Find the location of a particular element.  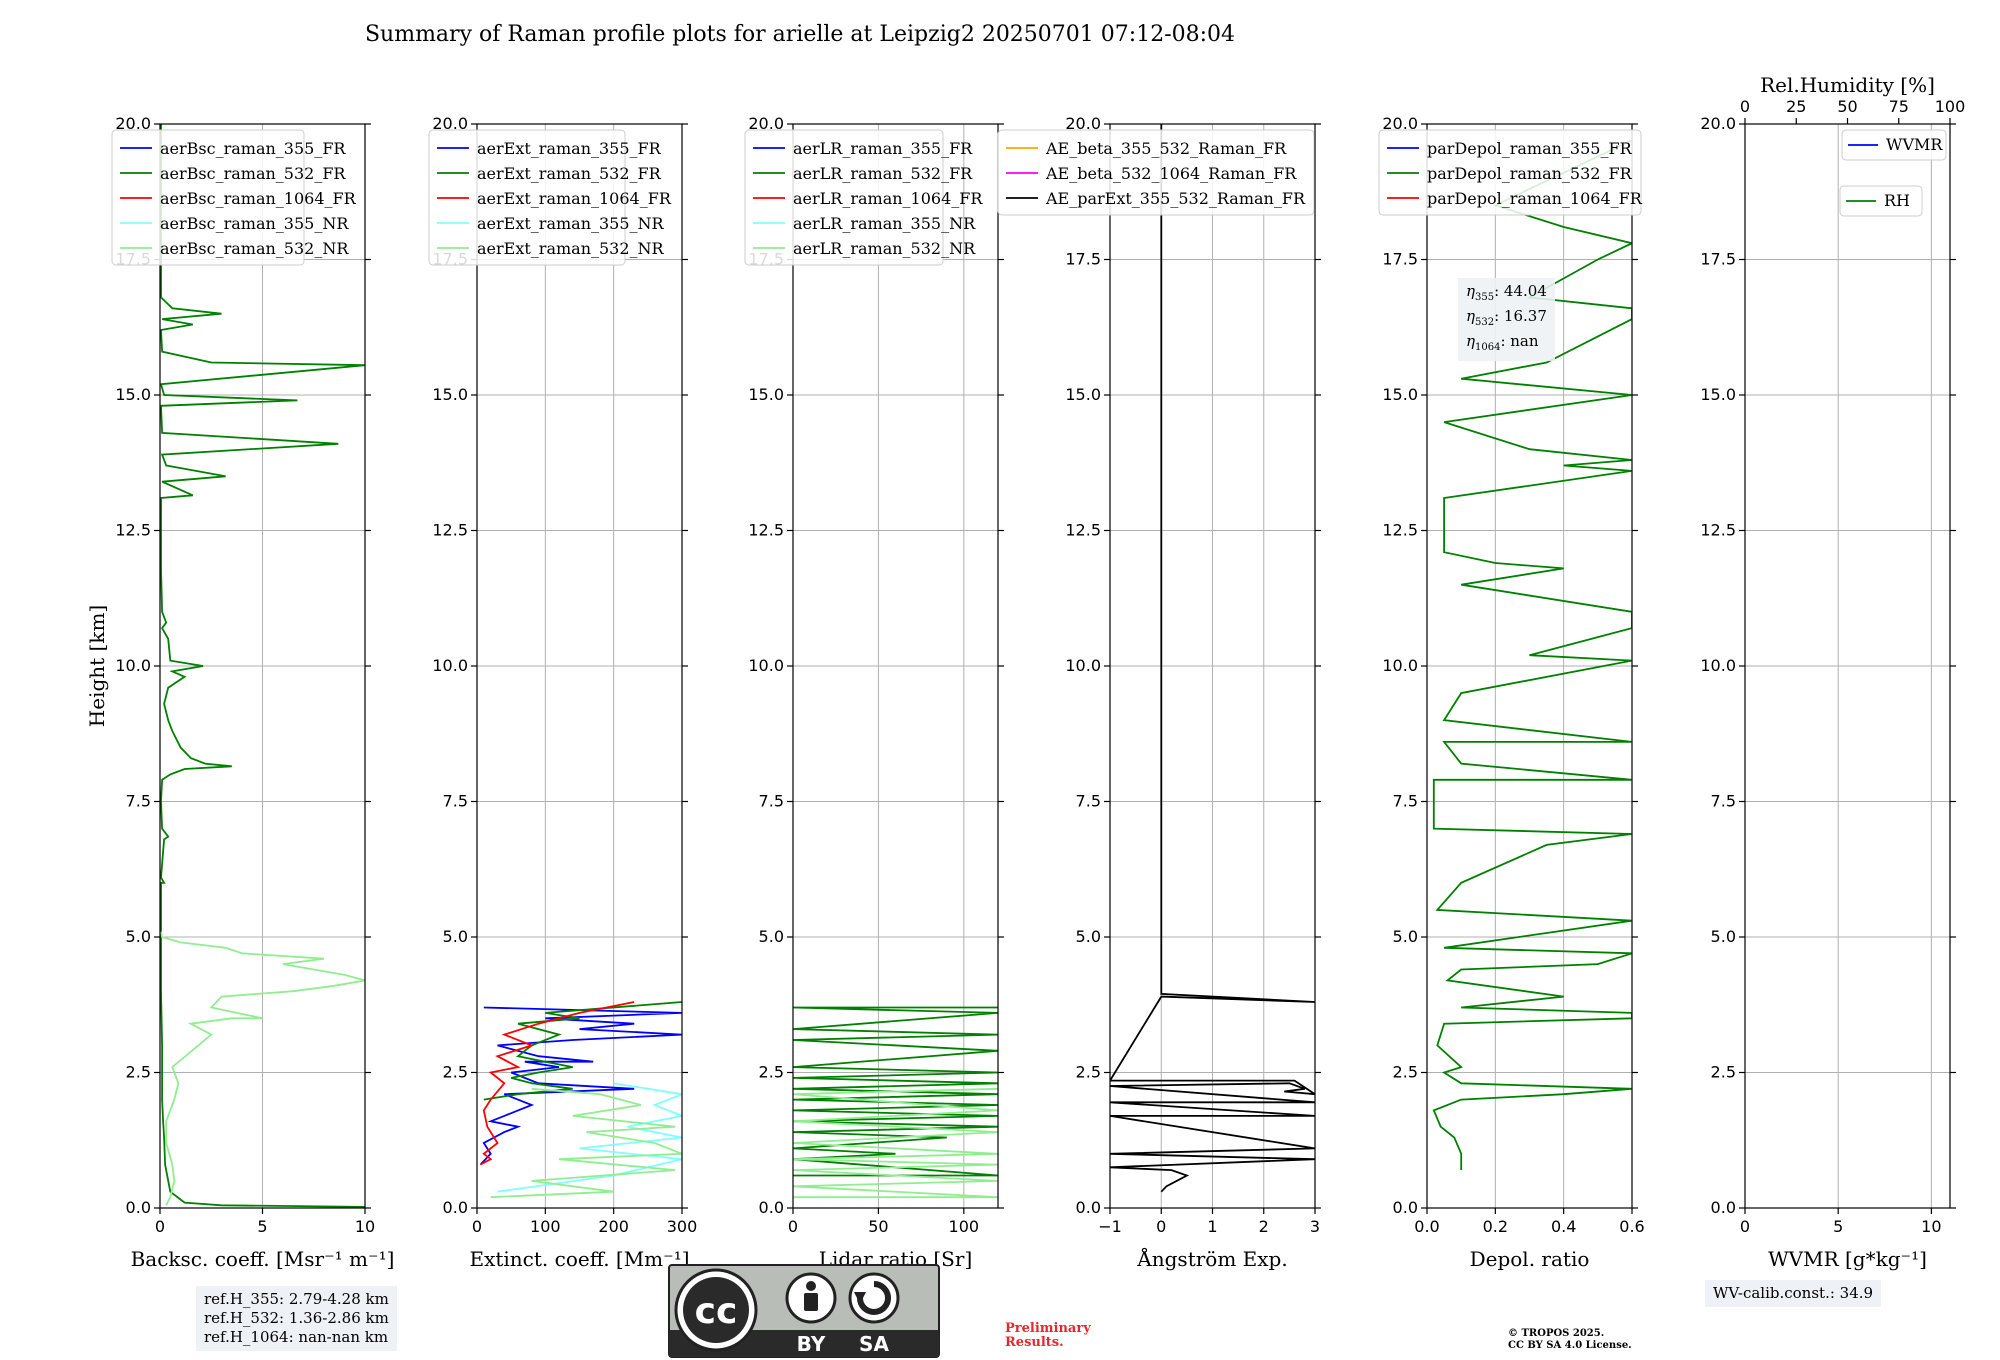

eta-532: η532: 16.37 is located at coordinates (1506, 317).